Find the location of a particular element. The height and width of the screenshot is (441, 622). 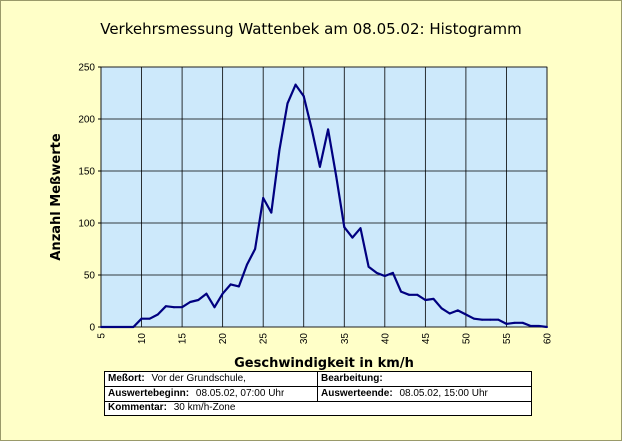

y-tick-labels: 0 50 100 150 200 250 is located at coordinates (89, 198).